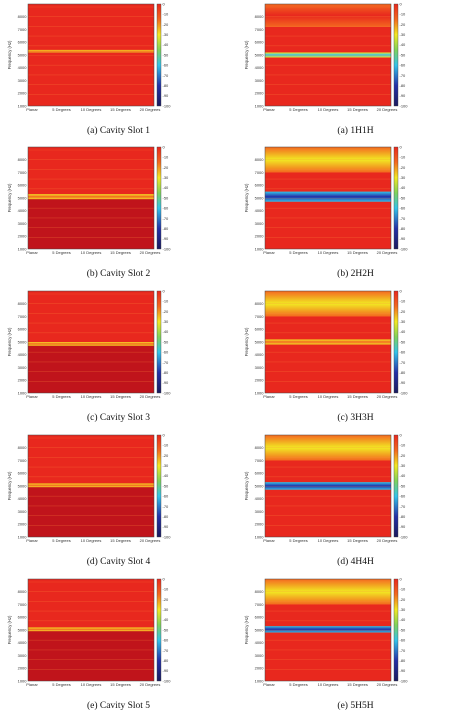 Image resolution: width=474 pixels, height=718 pixels. Describe the element at coordinates (9, 629) in the screenshot. I see `y-axis-label: Frequency (Hz)` at that location.